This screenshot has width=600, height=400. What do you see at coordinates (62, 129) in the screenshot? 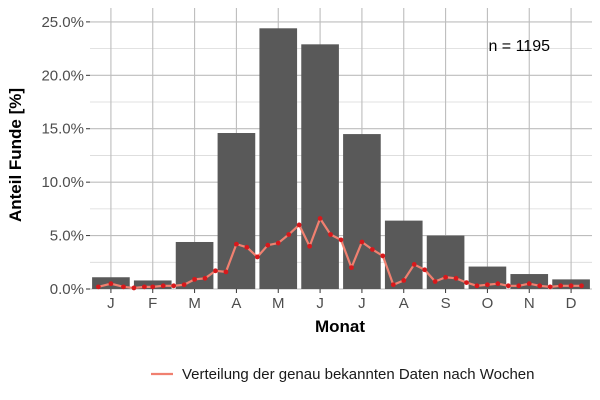
I see `y-tick-label: 15.0%` at bounding box center [62, 129].